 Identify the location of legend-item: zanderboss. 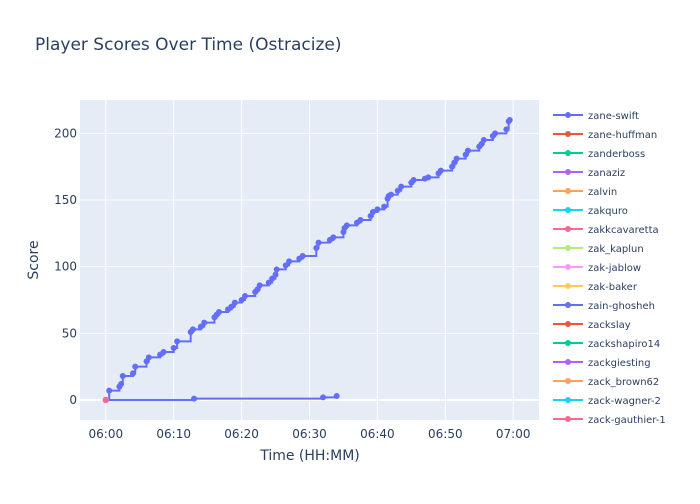
(599, 154).